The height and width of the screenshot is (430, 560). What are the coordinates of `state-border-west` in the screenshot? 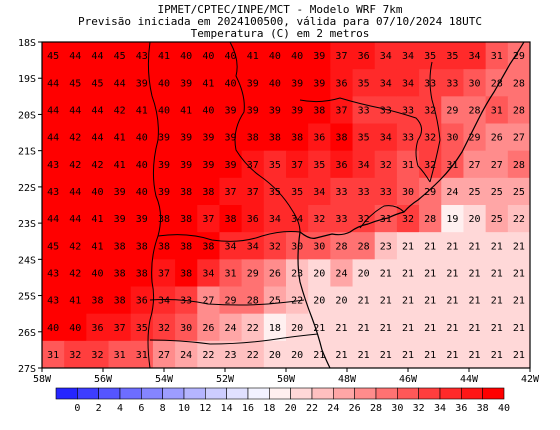 It's located at (154, 205).